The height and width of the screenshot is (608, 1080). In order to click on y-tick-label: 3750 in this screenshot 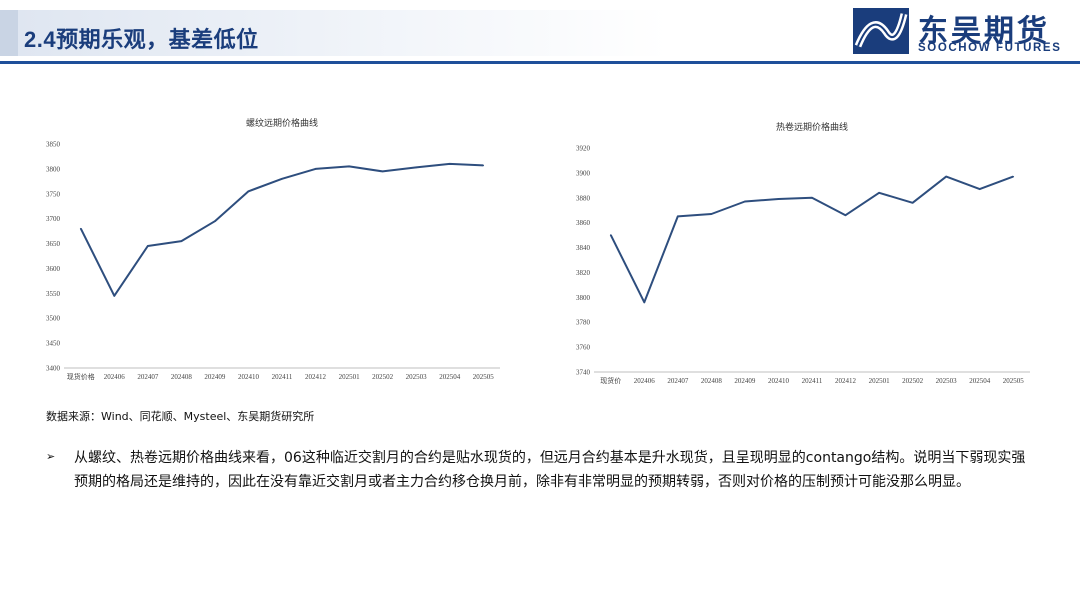, I will do `click(53, 194)`.